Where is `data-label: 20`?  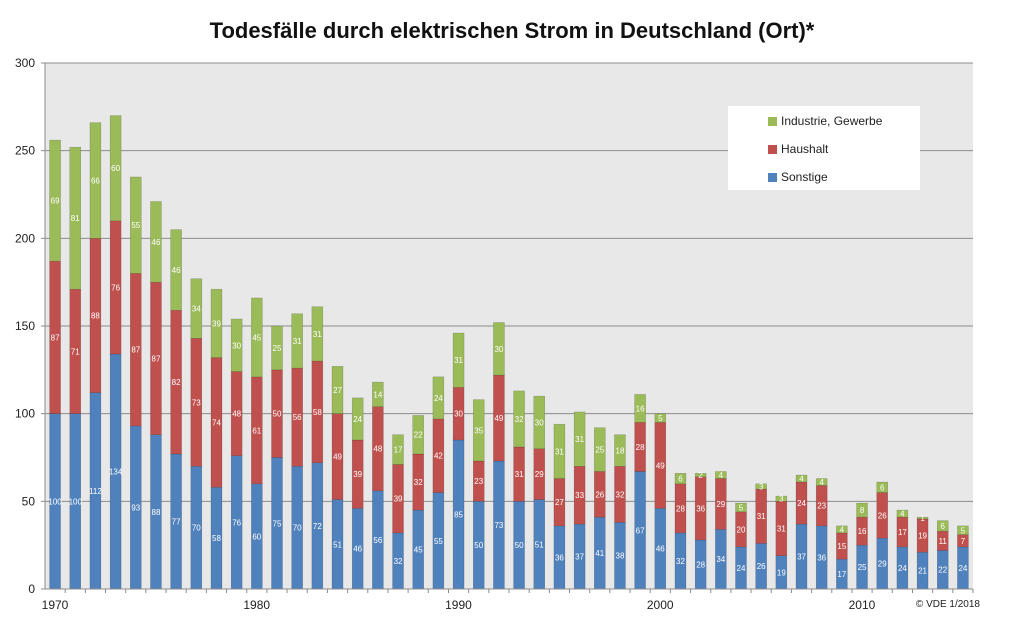
data-label: 20 is located at coordinates (741, 529).